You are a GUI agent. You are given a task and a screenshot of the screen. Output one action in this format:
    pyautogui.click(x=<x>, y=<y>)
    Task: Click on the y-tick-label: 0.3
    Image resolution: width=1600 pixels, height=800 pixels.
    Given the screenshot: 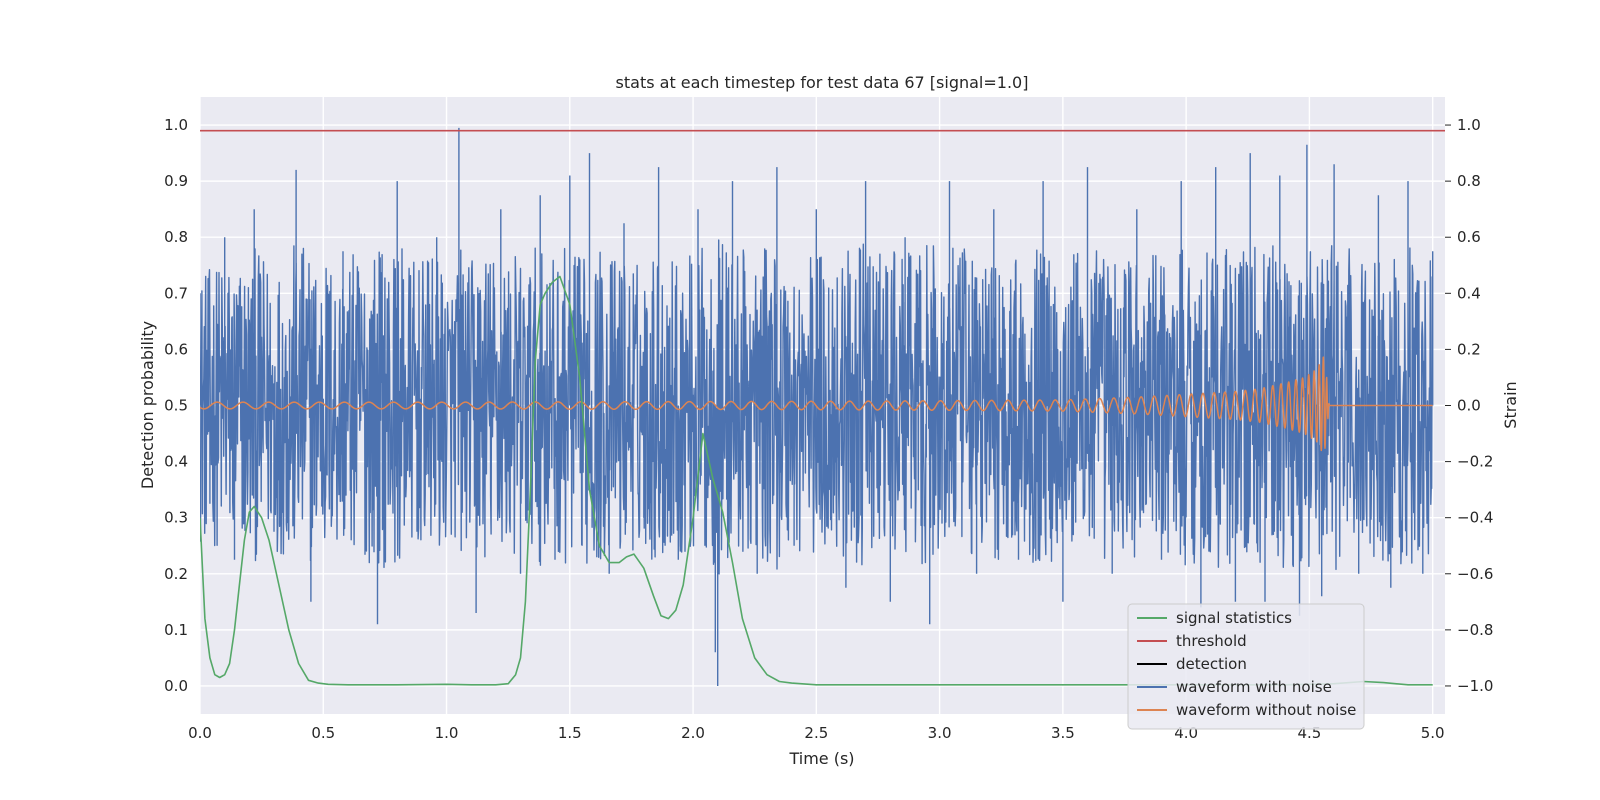 What is the action you would take?
    pyautogui.click(x=176, y=518)
    